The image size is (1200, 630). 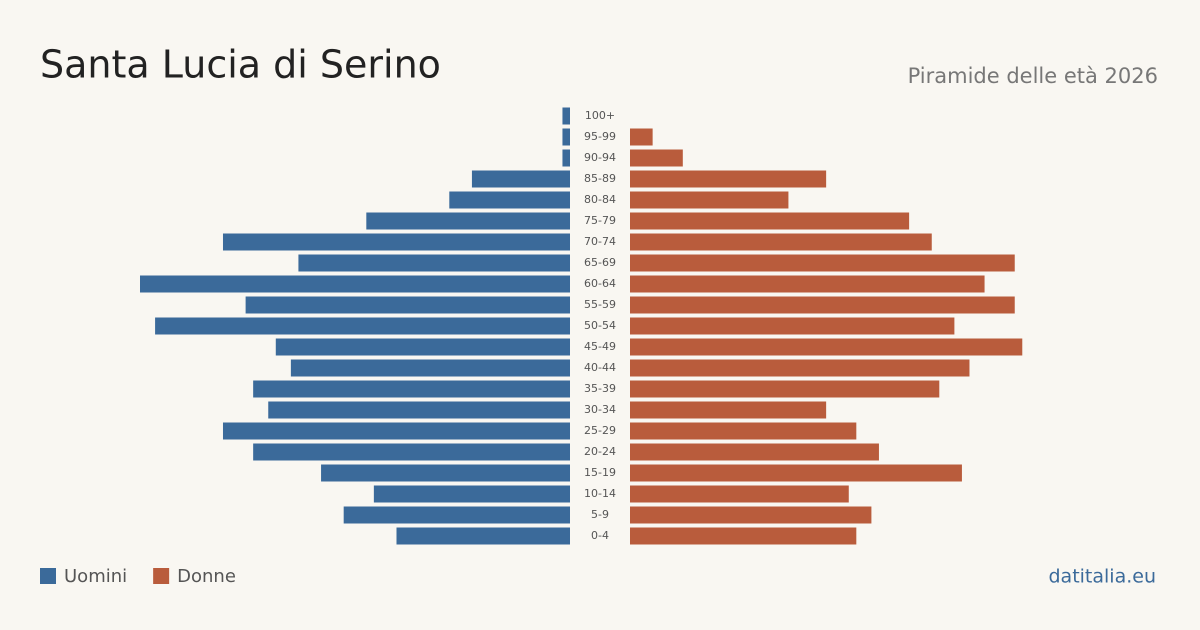 I want to click on age-label: 35-39, so click(x=600, y=388).